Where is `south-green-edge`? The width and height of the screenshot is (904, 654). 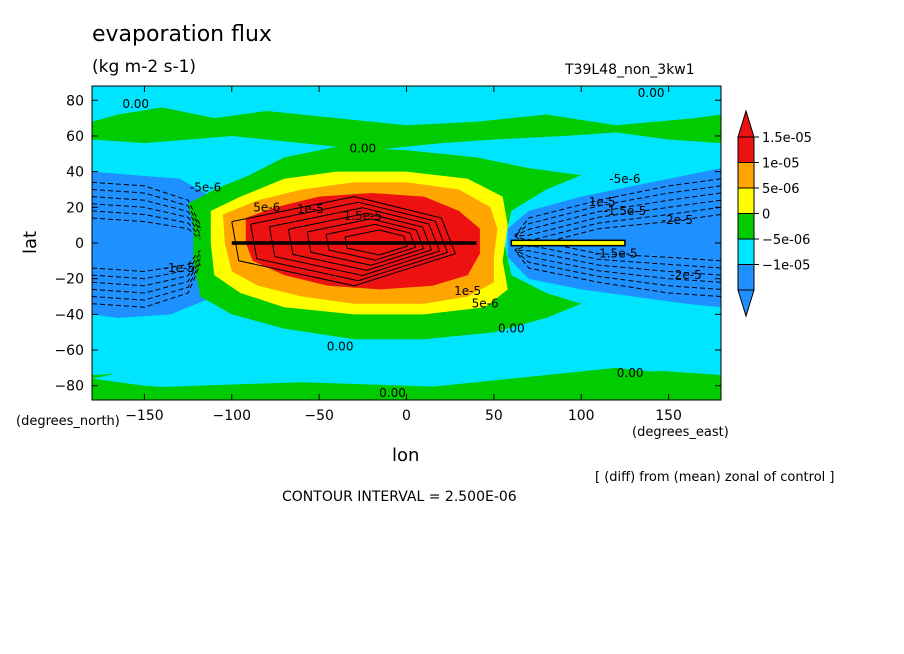 south-green-edge is located at coordinates (406, 391).